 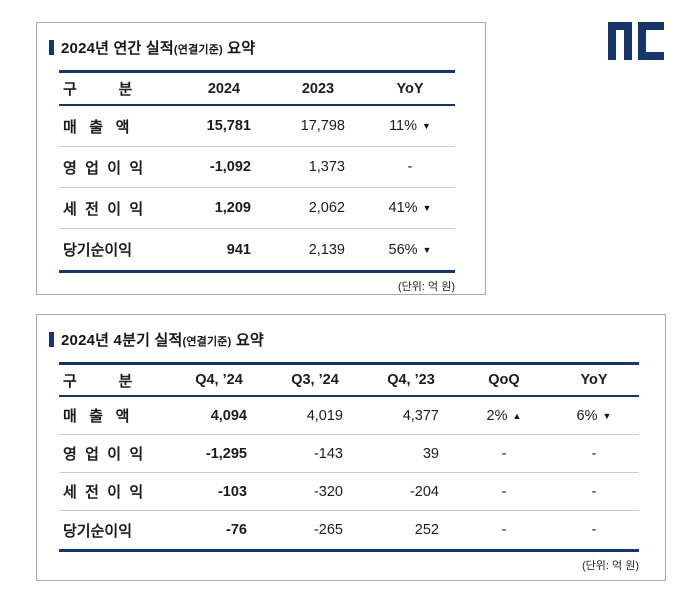 I want to click on header-q3-24: Q3, ’24, so click(x=315, y=380).